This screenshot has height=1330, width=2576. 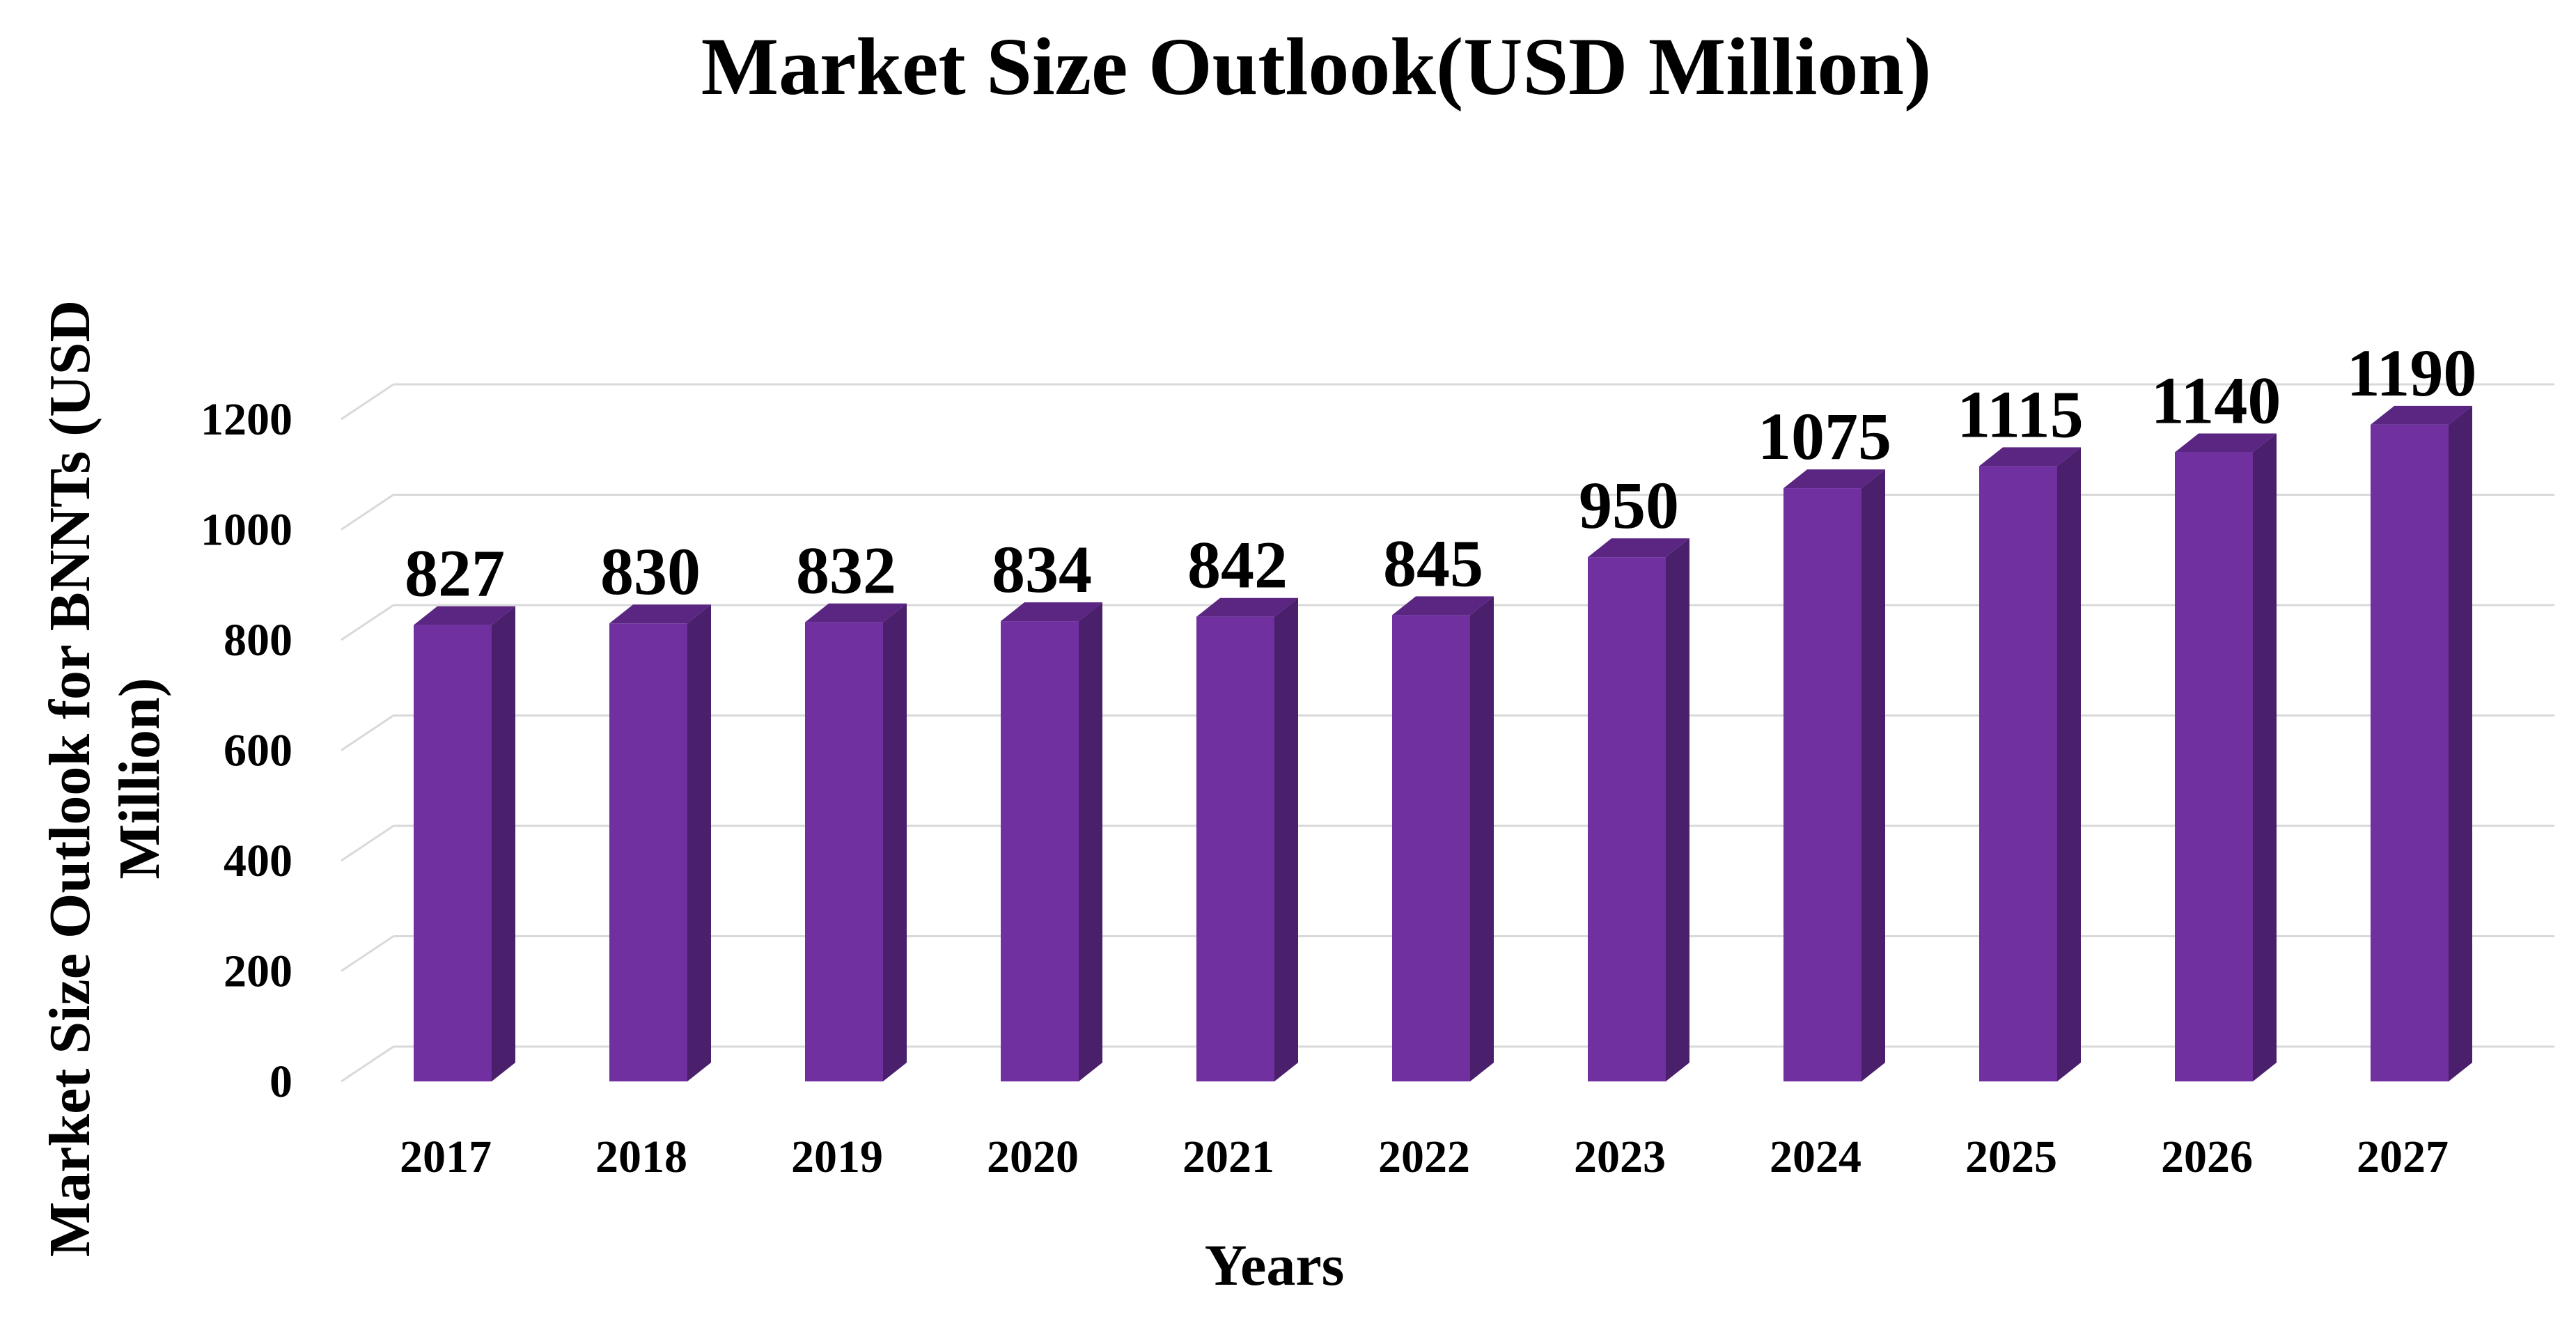 What do you see at coordinates (246, 420) in the screenshot?
I see `y-tick-label: 1200` at bounding box center [246, 420].